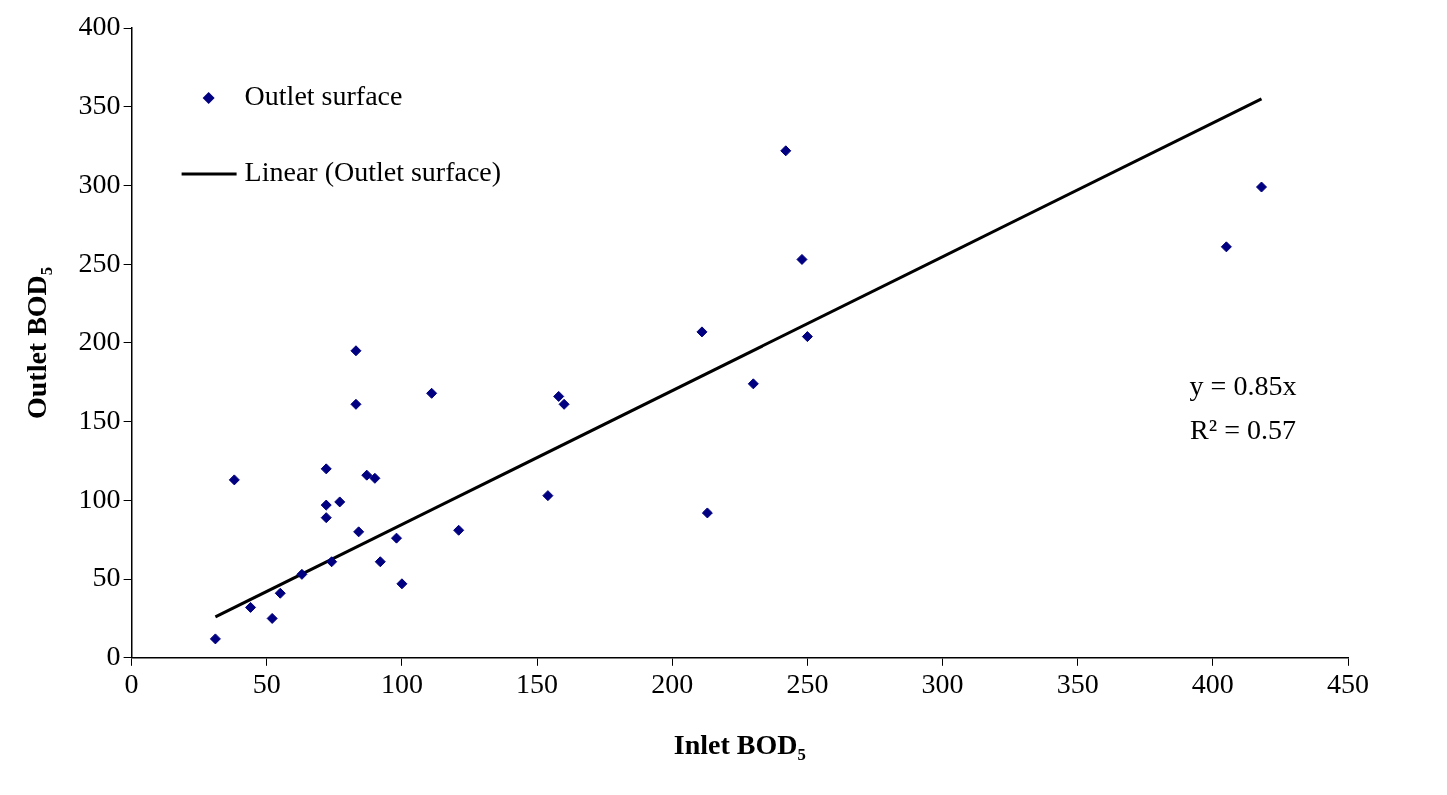  What do you see at coordinates (113, 656) in the screenshot?
I see `y-tick-label: 0` at bounding box center [113, 656].